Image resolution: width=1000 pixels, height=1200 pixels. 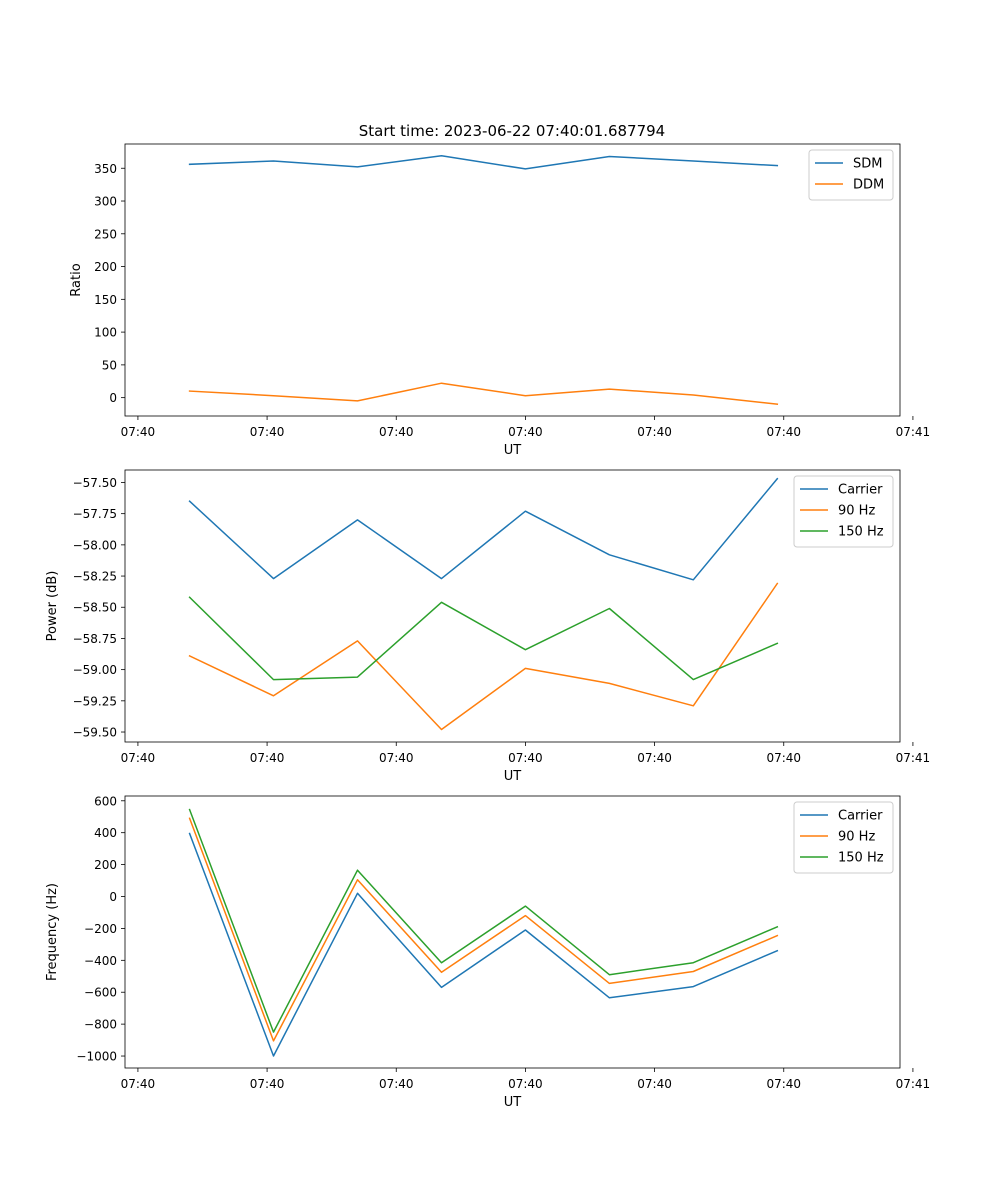 What do you see at coordinates (95, 639) in the screenshot?
I see `y-tick-label: −58.75` at bounding box center [95, 639].